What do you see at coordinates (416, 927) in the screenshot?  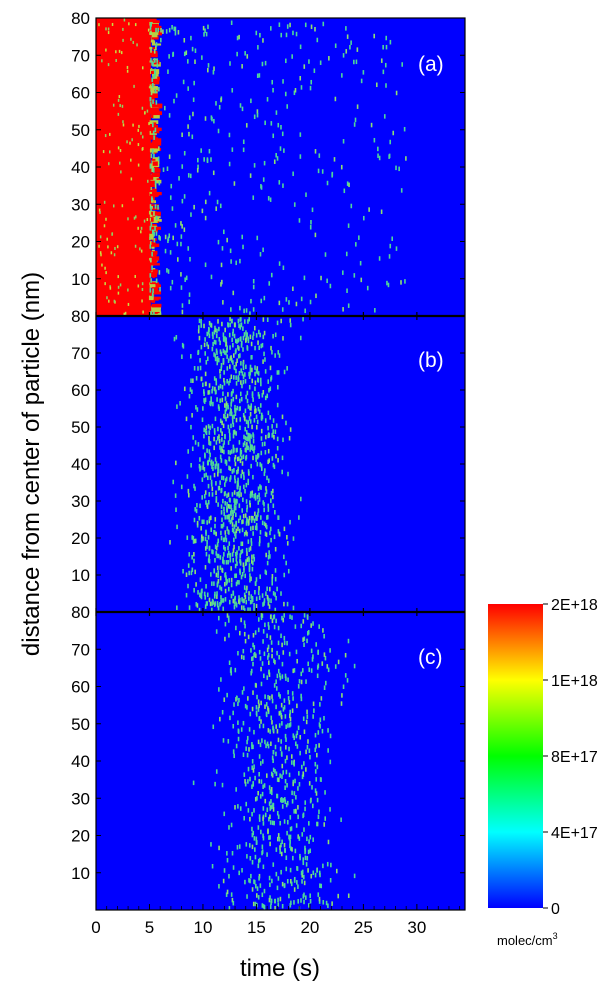 I see `x-tick-label: 30` at bounding box center [416, 927].